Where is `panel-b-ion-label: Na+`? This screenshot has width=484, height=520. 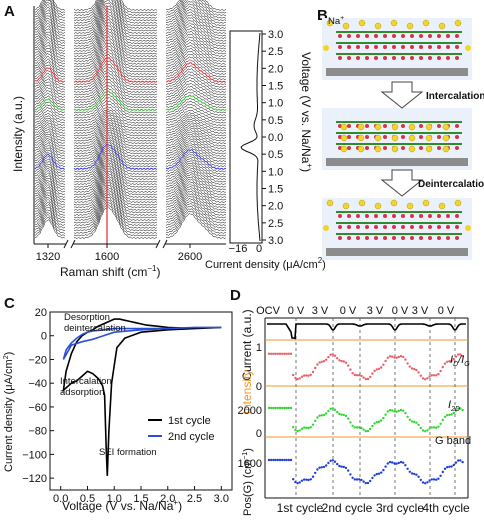 panel-b-ion-label: Na+ is located at coordinates (336, 21).